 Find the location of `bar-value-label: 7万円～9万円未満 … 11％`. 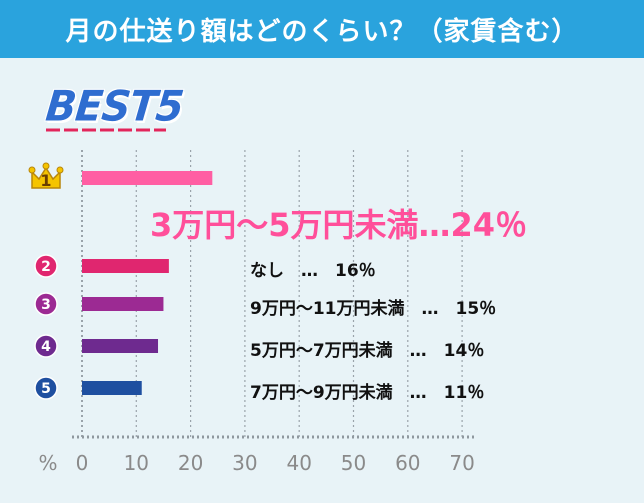

bar-value-label: 7万円～9万円未満 … 11％ is located at coordinates (367, 393).